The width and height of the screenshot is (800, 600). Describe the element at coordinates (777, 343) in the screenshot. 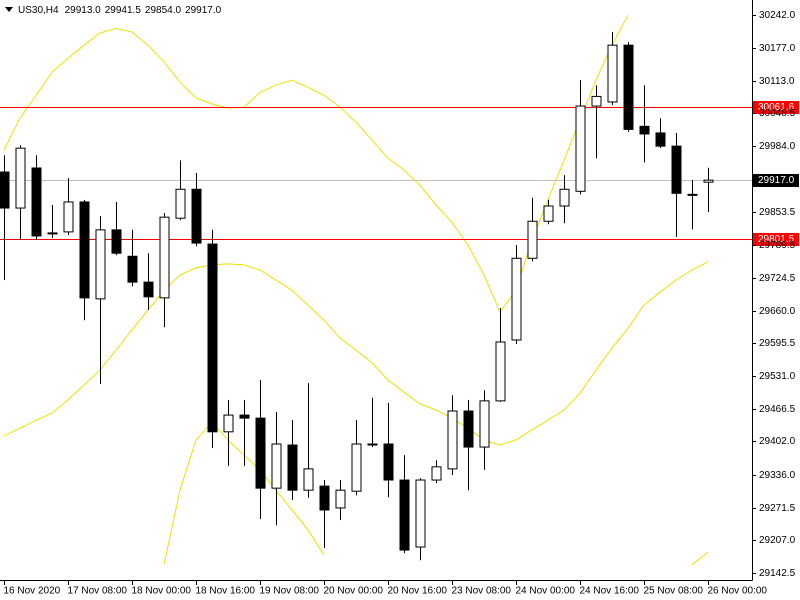

I see `y-tick-label: 29595.5` at that location.